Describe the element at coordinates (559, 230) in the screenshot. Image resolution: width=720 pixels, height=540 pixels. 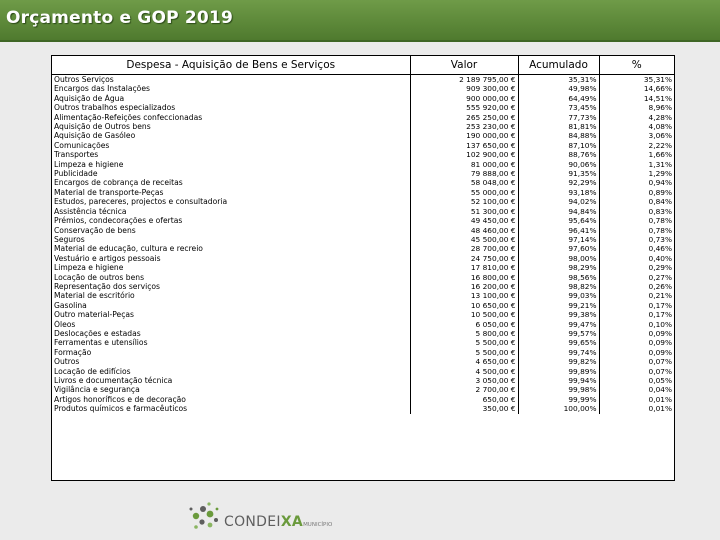
I see `row-cumulative: 96,41%` at that location.